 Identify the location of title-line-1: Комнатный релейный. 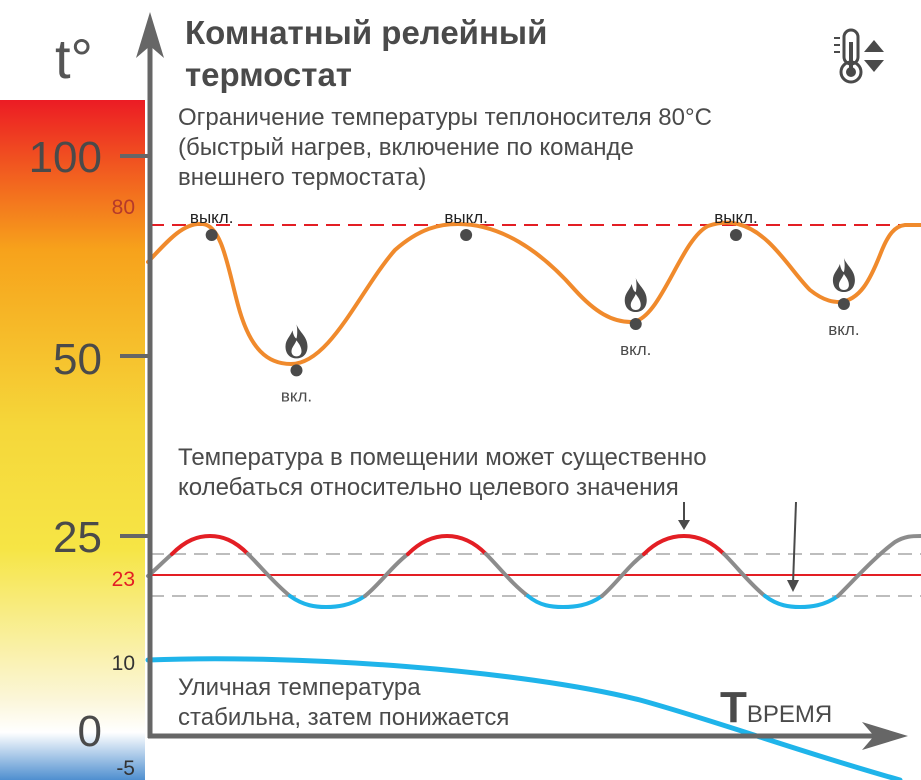
(366, 32).